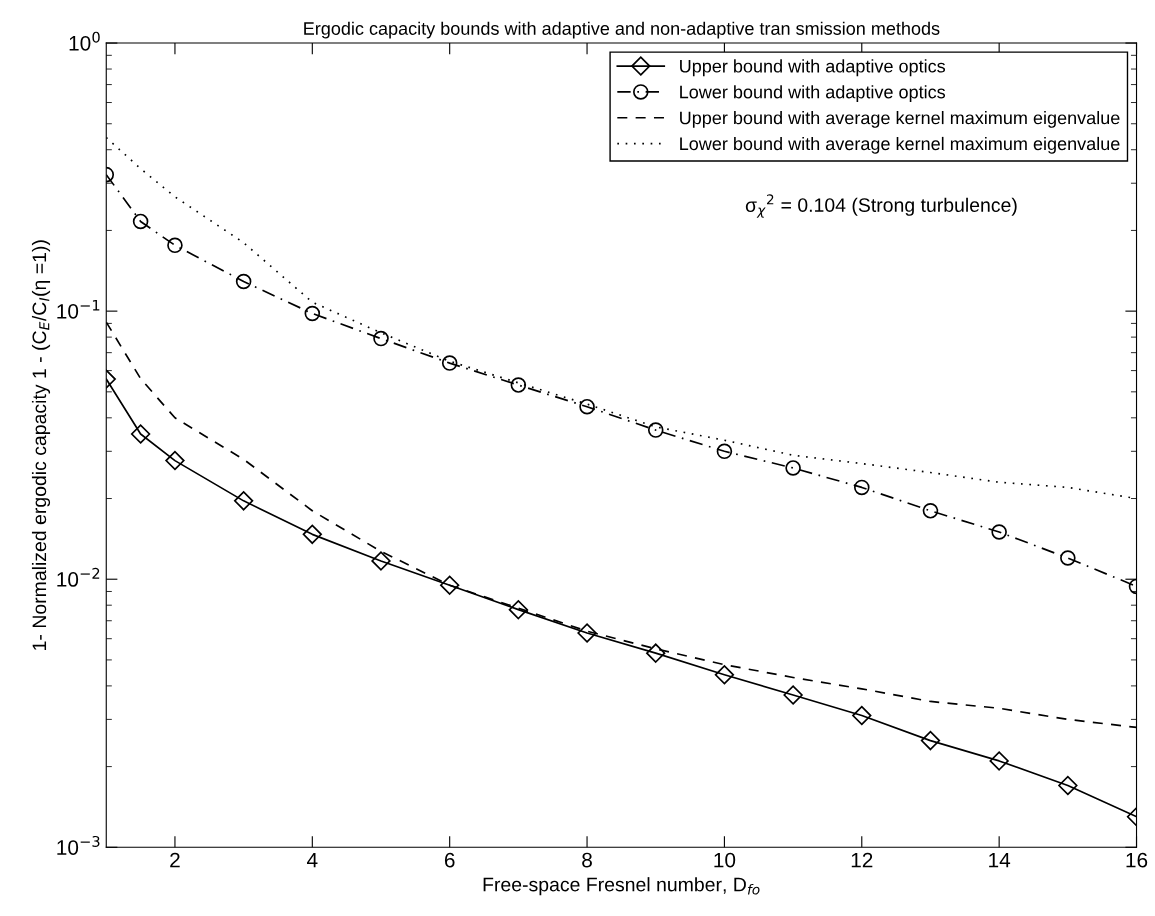 The image size is (1155, 916). What do you see at coordinates (78, 845) in the screenshot?
I see `y-tick-label: 10$^{−3}$` at bounding box center [78, 845].